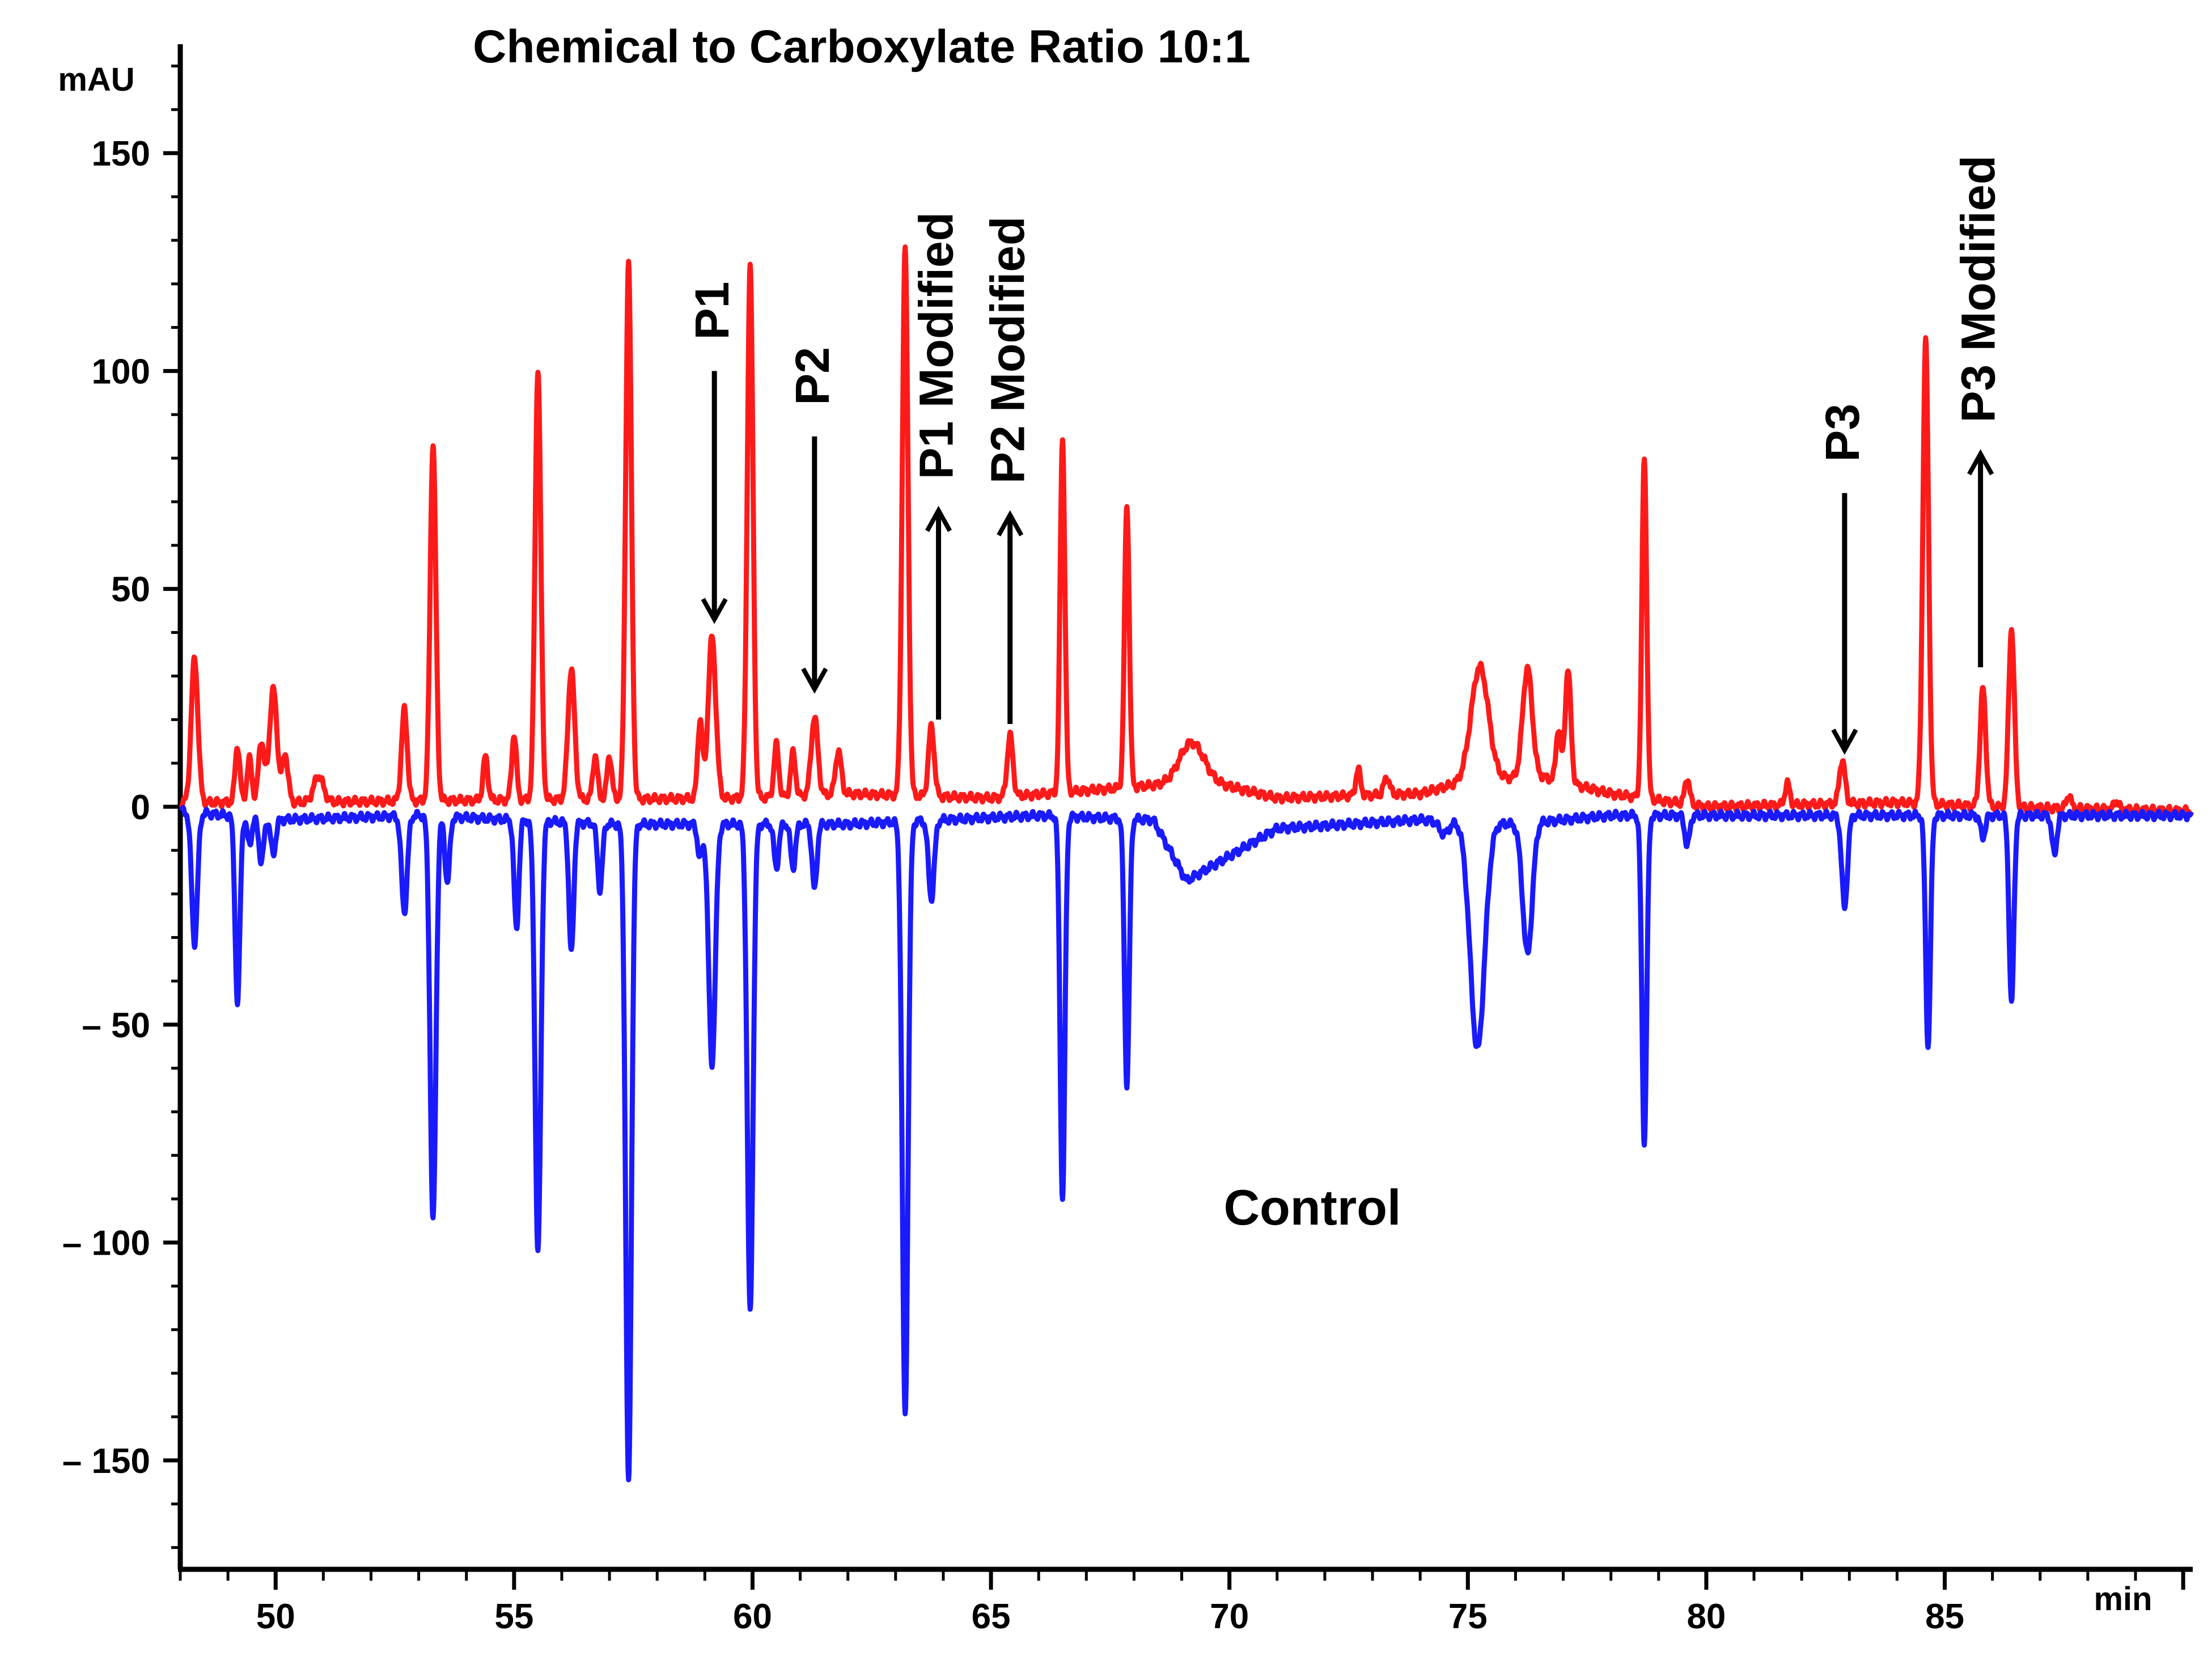 The image size is (2212, 1664). Describe the element at coordinates (1944, 1617) in the screenshot. I see `x-tick-label: 85` at that location.